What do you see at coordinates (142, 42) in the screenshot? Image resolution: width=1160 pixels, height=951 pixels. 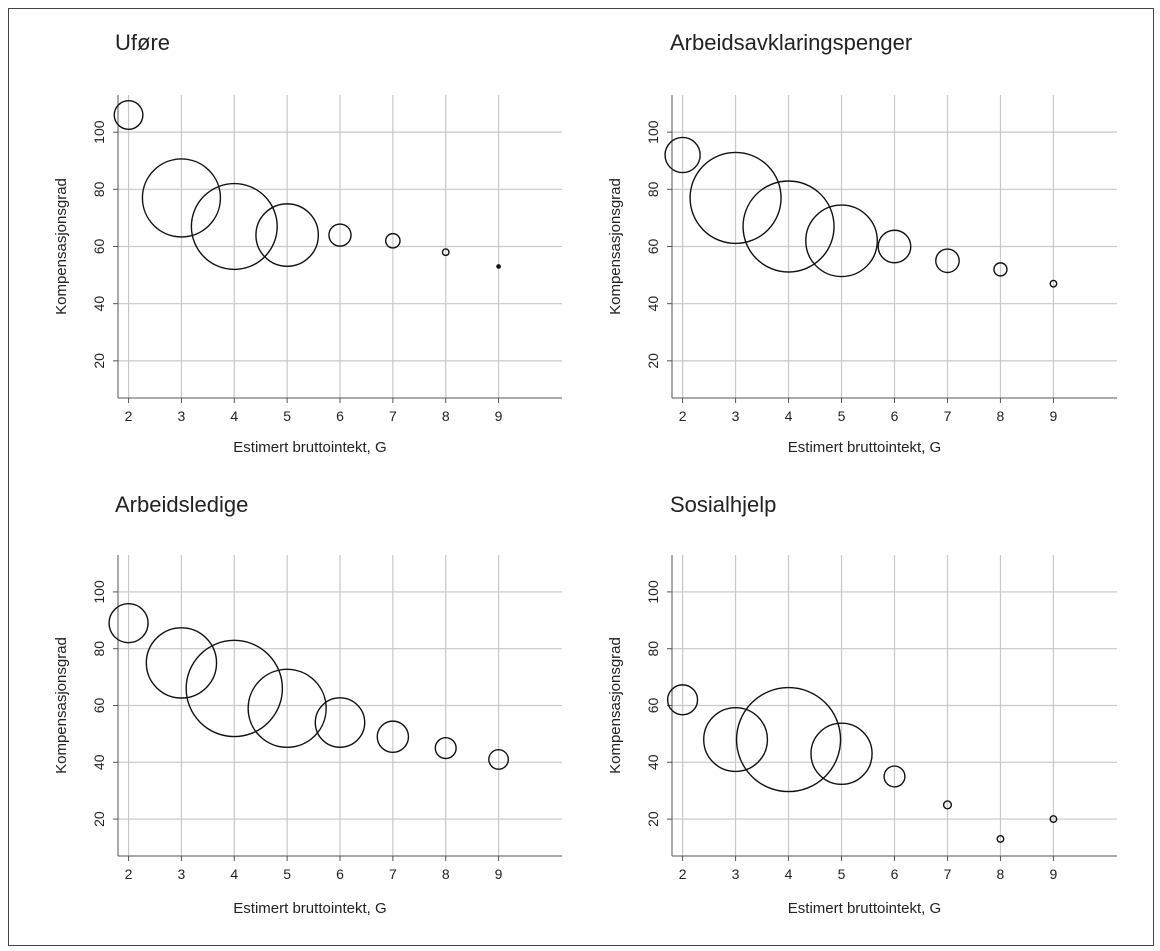 I see `chart-title: Uføre` at bounding box center [142, 42].